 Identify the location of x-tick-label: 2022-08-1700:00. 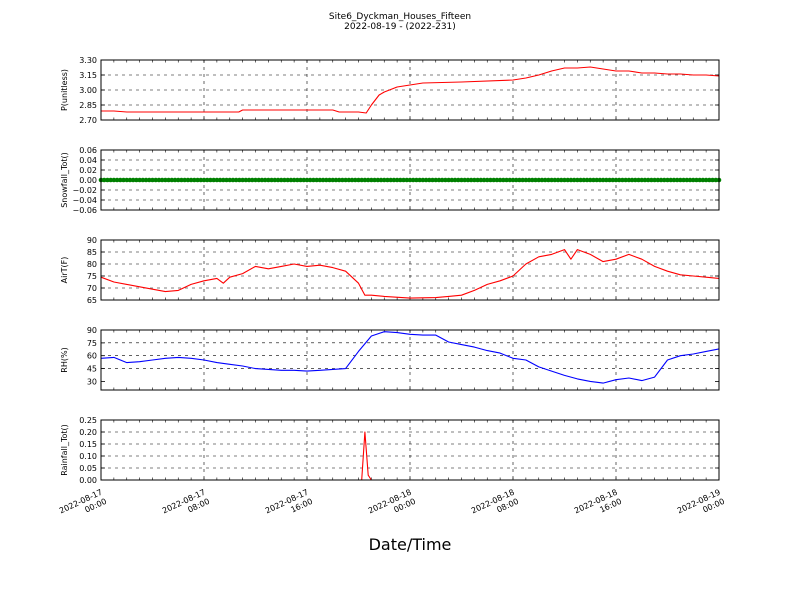
(83, 506).